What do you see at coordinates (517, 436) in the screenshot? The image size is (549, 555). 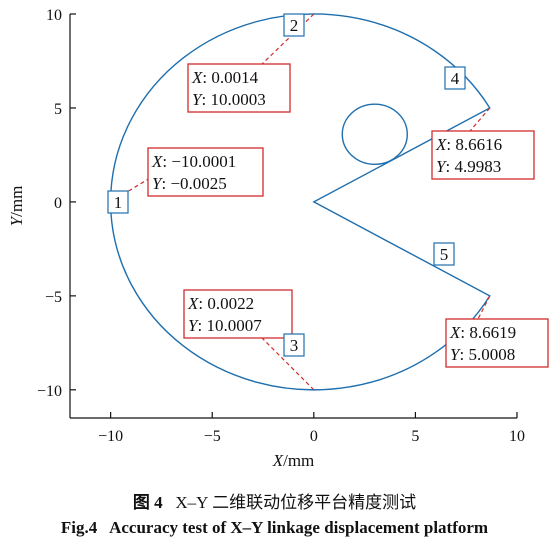 I see `x-tick-label: 10` at bounding box center [517, 436].